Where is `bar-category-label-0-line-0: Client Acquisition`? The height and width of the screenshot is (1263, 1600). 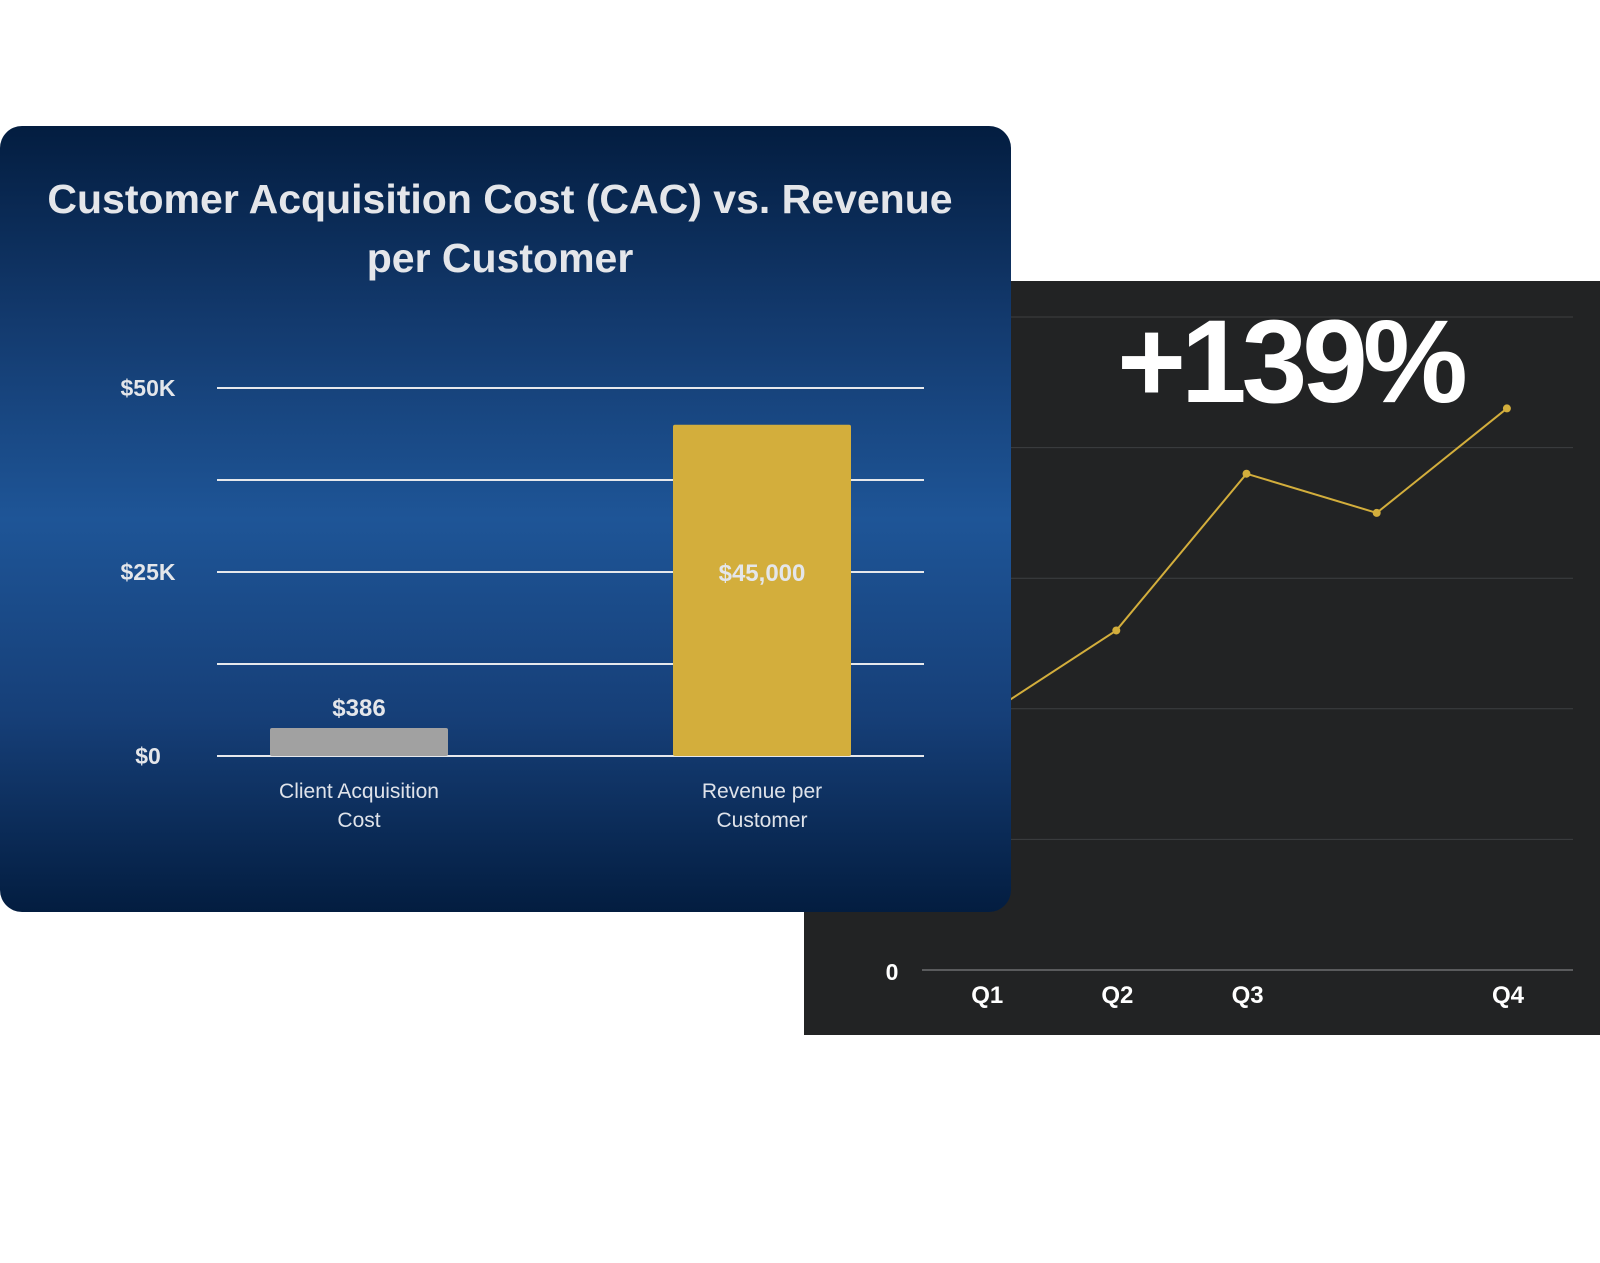 bar-category-label-0-line-0: Client Acquisition is located at coordinates (359, 791).